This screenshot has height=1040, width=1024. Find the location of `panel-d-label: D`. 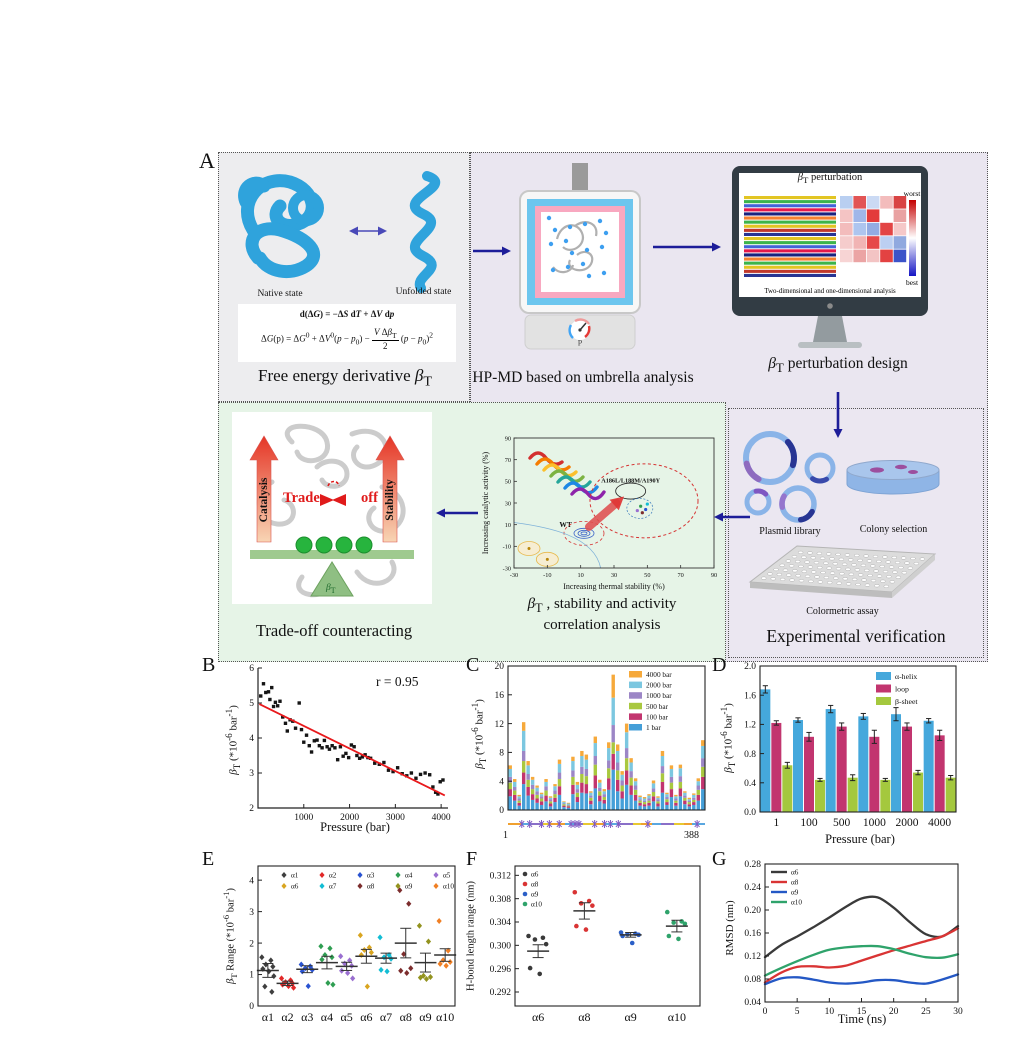

panel-d-label: D is located at coordinates (719, 665).